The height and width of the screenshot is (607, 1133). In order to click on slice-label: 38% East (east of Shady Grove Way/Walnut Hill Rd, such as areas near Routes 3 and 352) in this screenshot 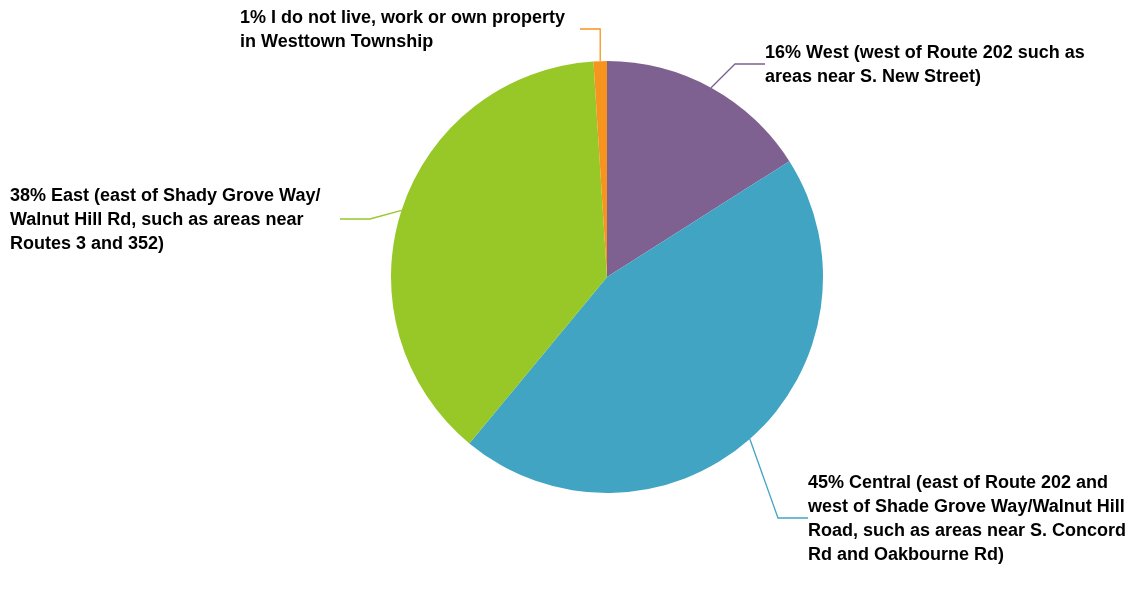, I will do `click(165, 219)`.